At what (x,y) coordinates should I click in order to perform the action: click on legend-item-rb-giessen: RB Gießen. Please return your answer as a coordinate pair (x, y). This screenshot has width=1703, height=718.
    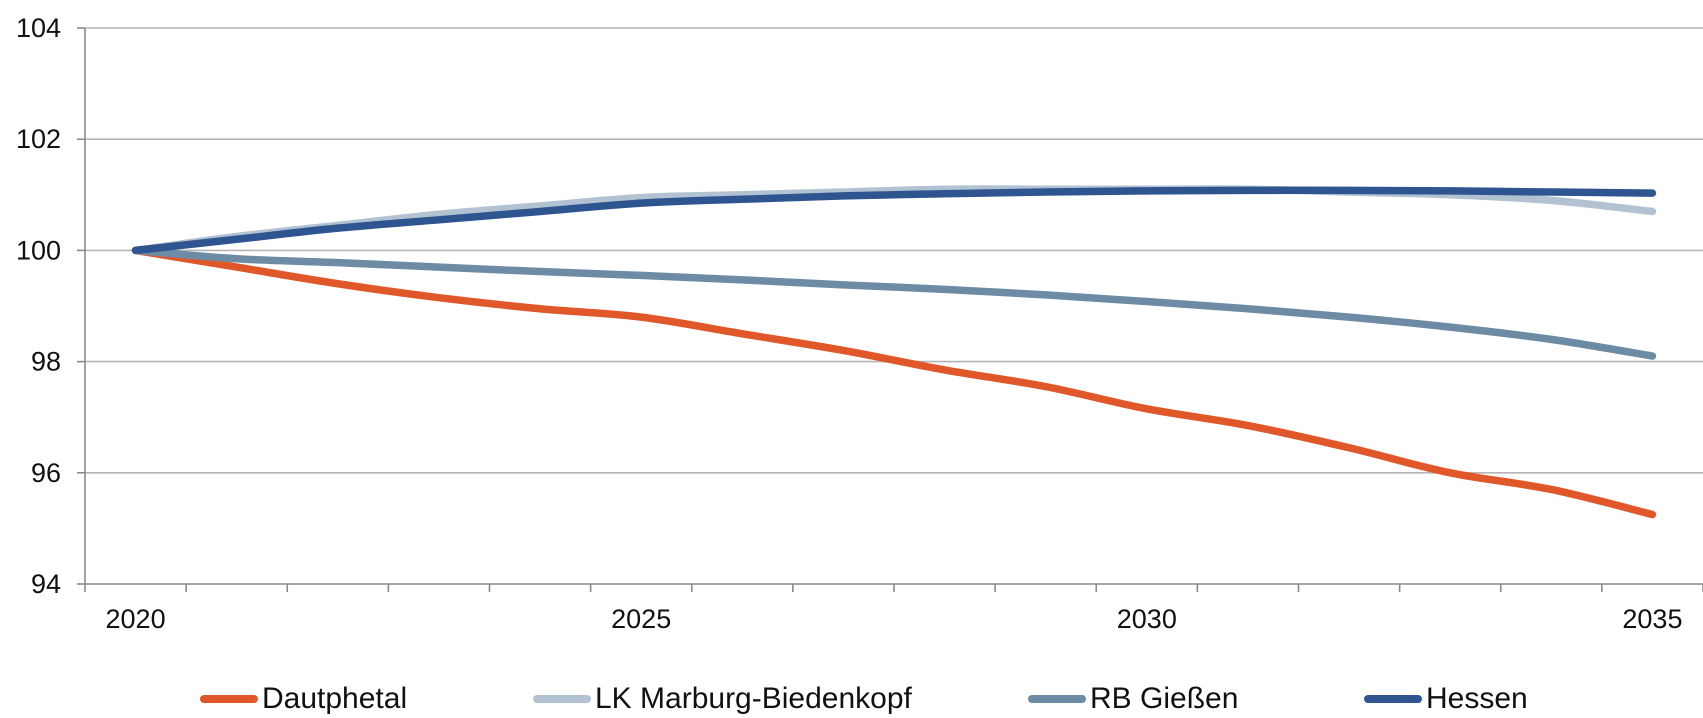
    Looking at the image, I should click on (1133, 699).